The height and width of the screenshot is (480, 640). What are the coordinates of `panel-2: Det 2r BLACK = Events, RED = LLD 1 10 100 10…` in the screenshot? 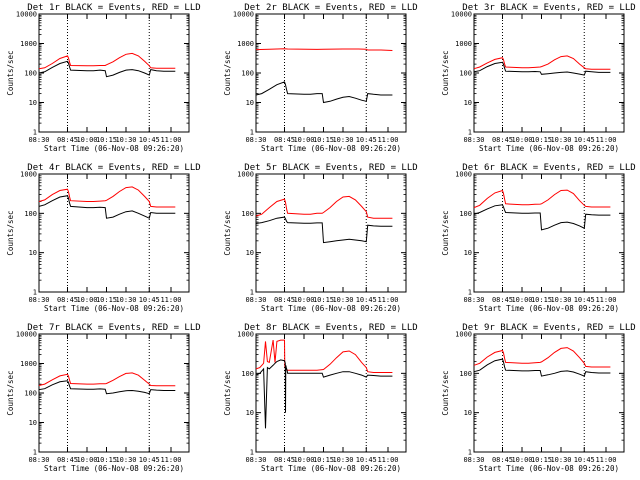 It's located at (320, 78).